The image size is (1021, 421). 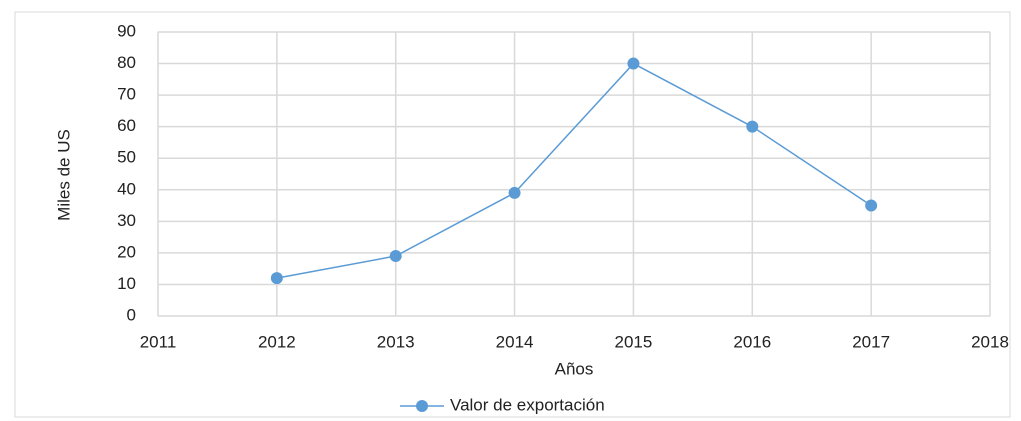 I want to click on x-tick-label: 2015, so click(x=634, y=341).